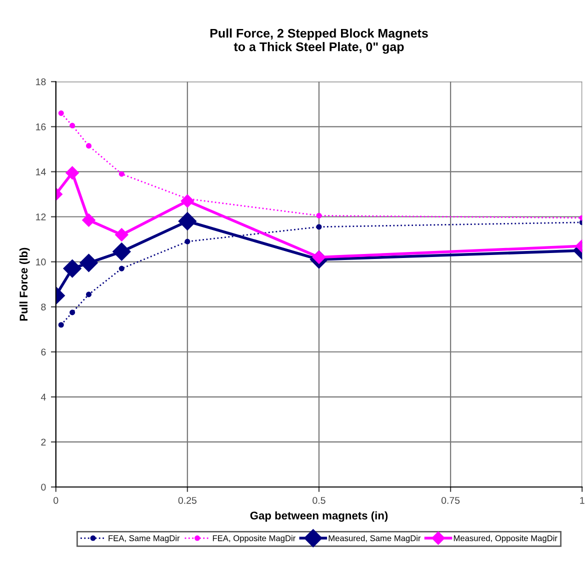 This screenshot has height=563, width=588. Describe the element at coordinates (319, 41) in the screenshot. I see `chart-title: Pull Force, 2 Stepped Block Magnets to a Thick Steel Plate, 0" gap` at that location.